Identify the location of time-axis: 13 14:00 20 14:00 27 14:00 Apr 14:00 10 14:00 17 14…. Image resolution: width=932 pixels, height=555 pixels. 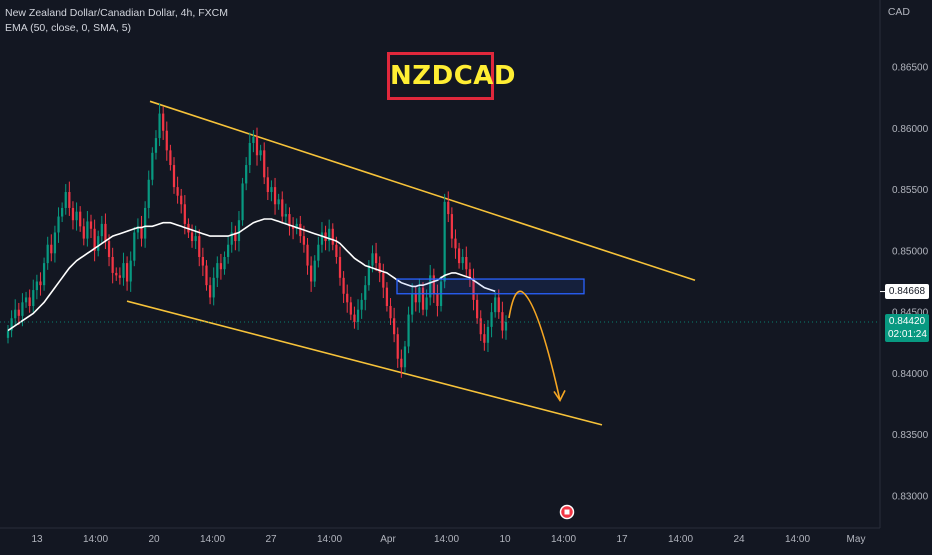
(448, 539).